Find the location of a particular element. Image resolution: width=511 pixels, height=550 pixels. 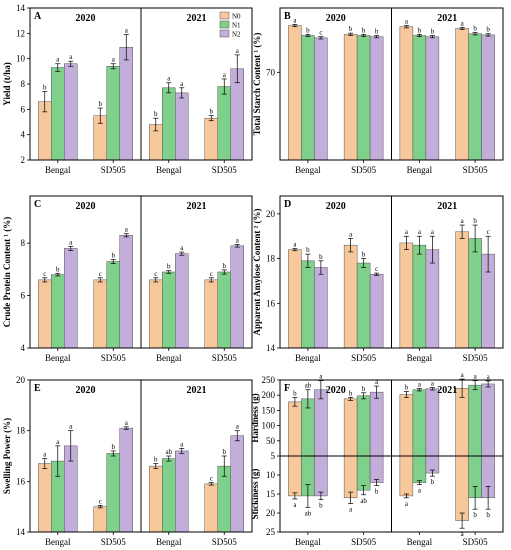

y-tick-label: 100 is located at coordinates (269, 426).